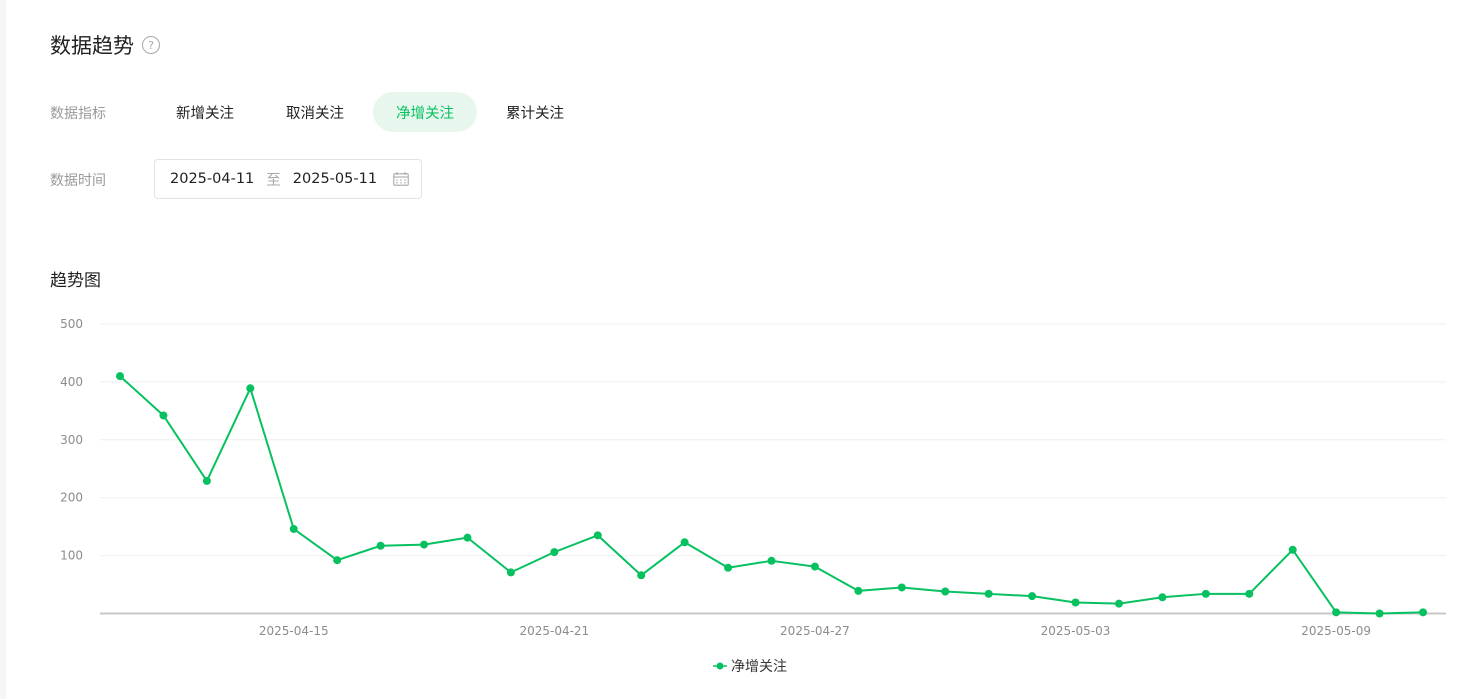 Image resolution: width=1469 pixels, height=699 pixels. I want to click on y-tick-label: 200, so click(71, 498).